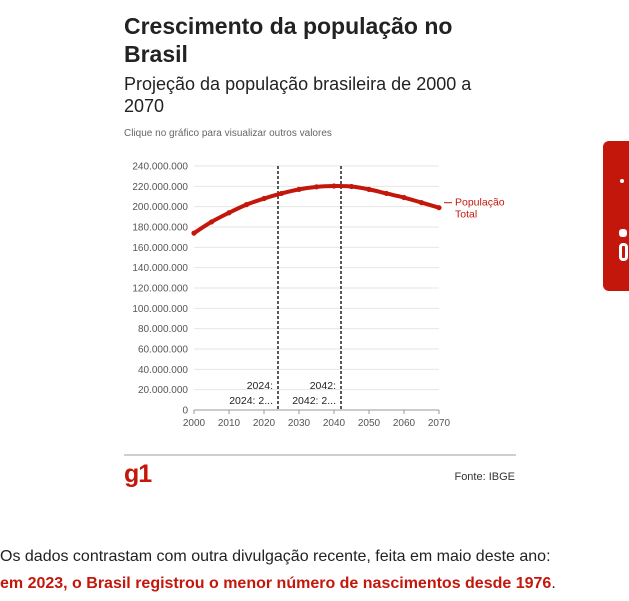 The height and width of the screenshot is (601, 629). I want to click on series-line, so click(316, 210).